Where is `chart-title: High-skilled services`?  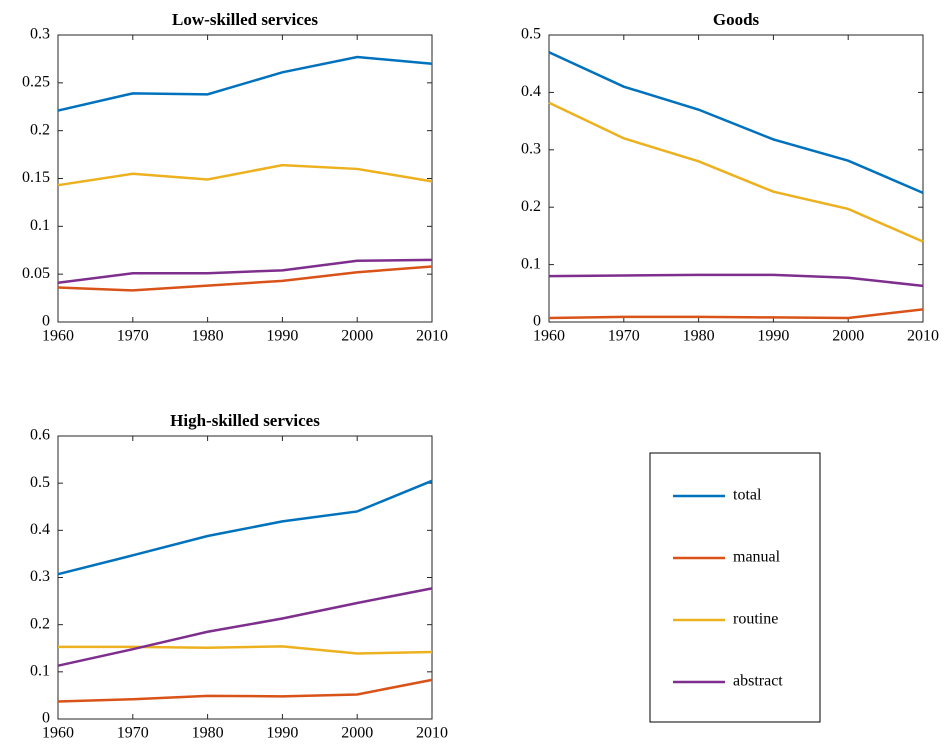
chart-title: High-skilled services is located at coordinates (245, 420).